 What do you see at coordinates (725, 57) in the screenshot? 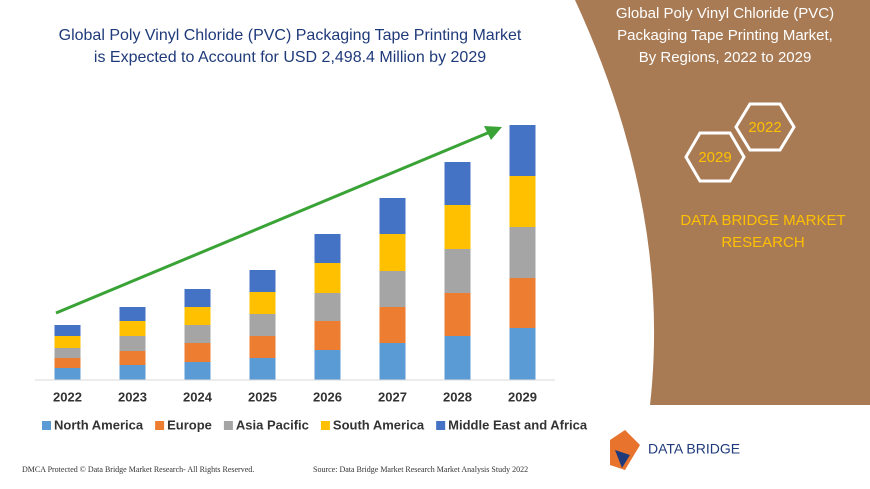
I see `panel-title-line: By Regions, 2022 to 2029` at bounding box center [725, 57].